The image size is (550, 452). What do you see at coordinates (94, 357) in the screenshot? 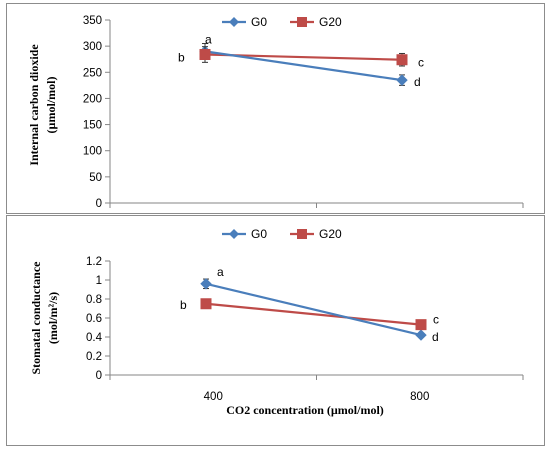
I see `y-tick-label: 0.2` at bounding box center [94, 357].